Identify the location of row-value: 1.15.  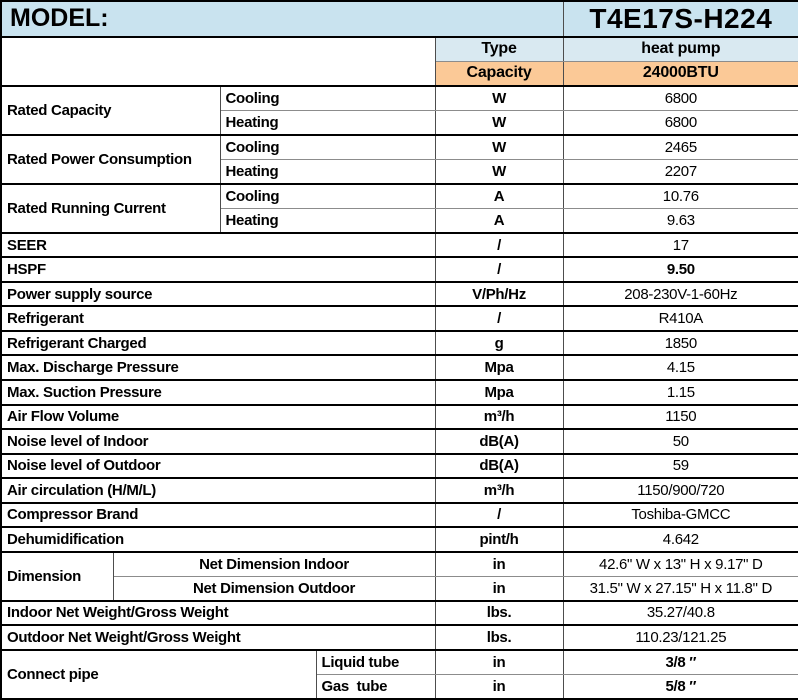
(680, 392).